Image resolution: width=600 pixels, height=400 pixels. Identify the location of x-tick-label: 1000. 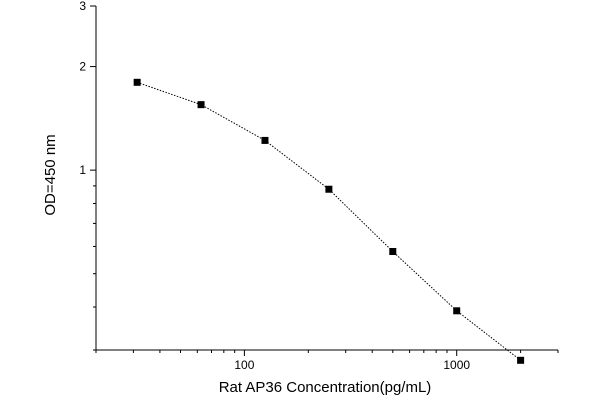
(456, 365).